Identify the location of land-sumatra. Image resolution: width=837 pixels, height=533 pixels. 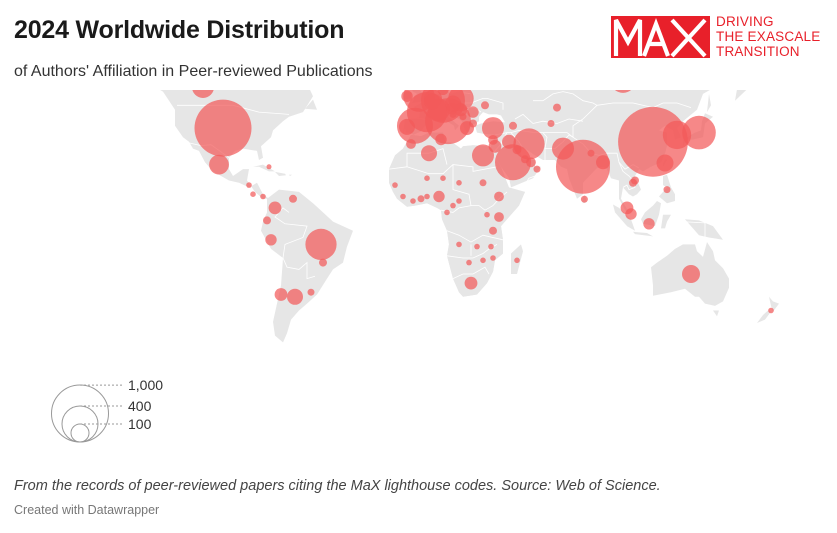
(624, 217).